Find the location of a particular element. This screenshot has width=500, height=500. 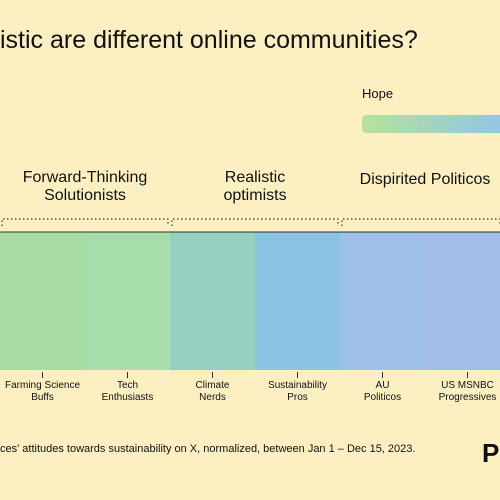

category-label: Tech is located at coordinates (127, 385).